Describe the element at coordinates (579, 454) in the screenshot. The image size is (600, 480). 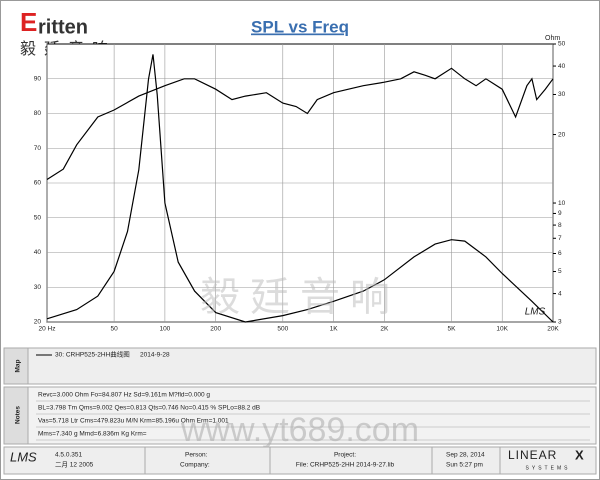
I see `brand-x: X` at that location.